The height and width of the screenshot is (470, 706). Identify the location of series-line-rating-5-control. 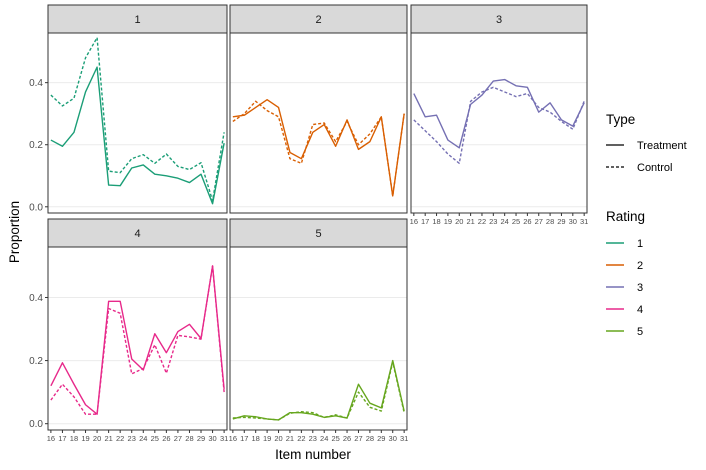
(318, 391).